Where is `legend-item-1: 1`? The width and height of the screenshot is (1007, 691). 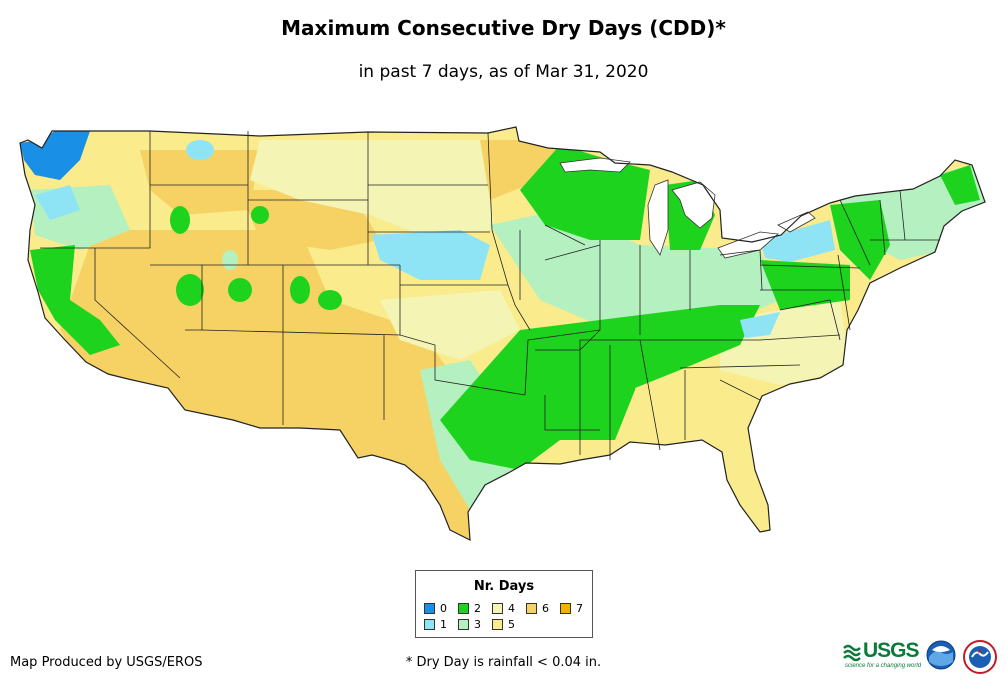
legend-item-1: 1 is located at coordinates (435, 625).